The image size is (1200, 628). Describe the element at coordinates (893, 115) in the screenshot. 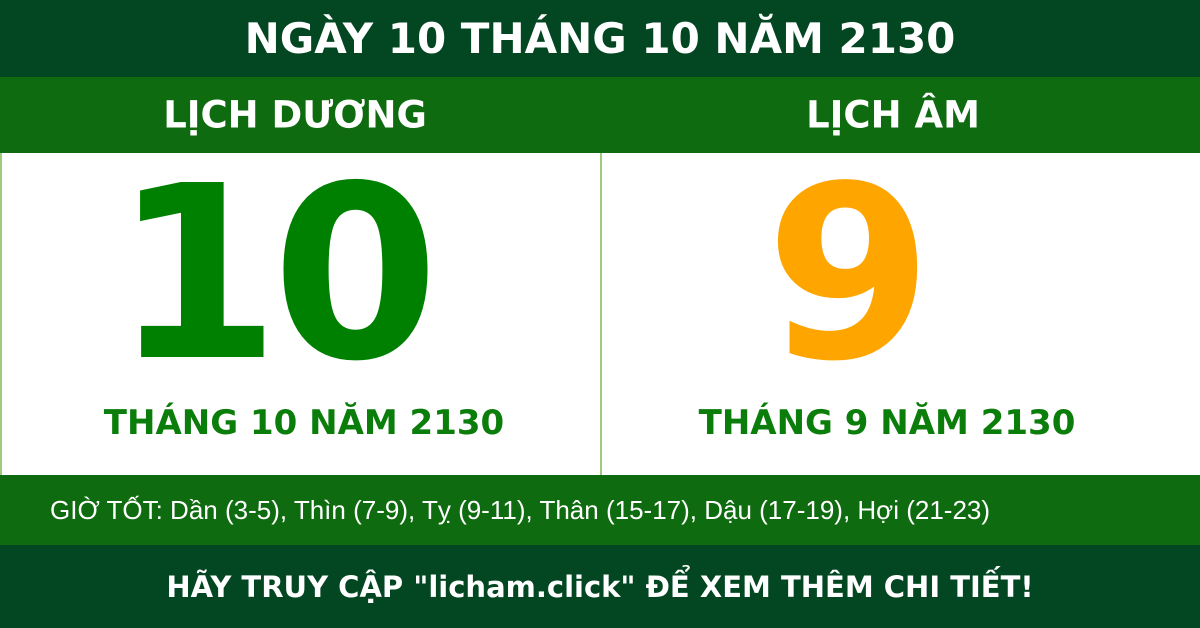

I see `lunar-label: LỊCH ÂM` at that location.